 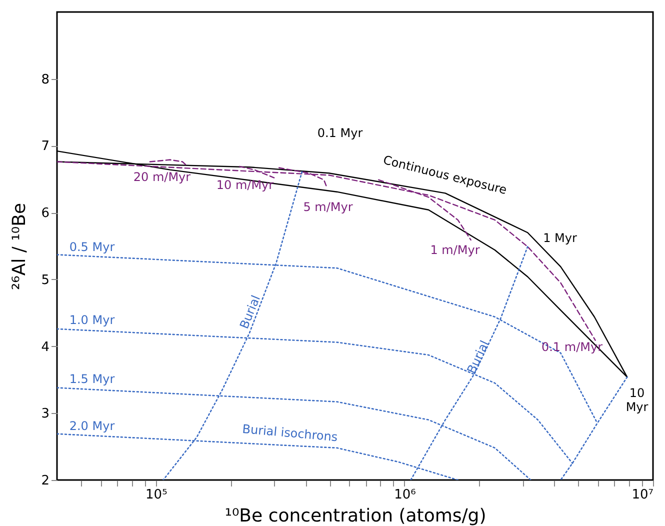 What do you see at coordinates (245, 185) in the screenshot?
I see `annotation: 10 m/Myr` at bounding box center [245, 185].